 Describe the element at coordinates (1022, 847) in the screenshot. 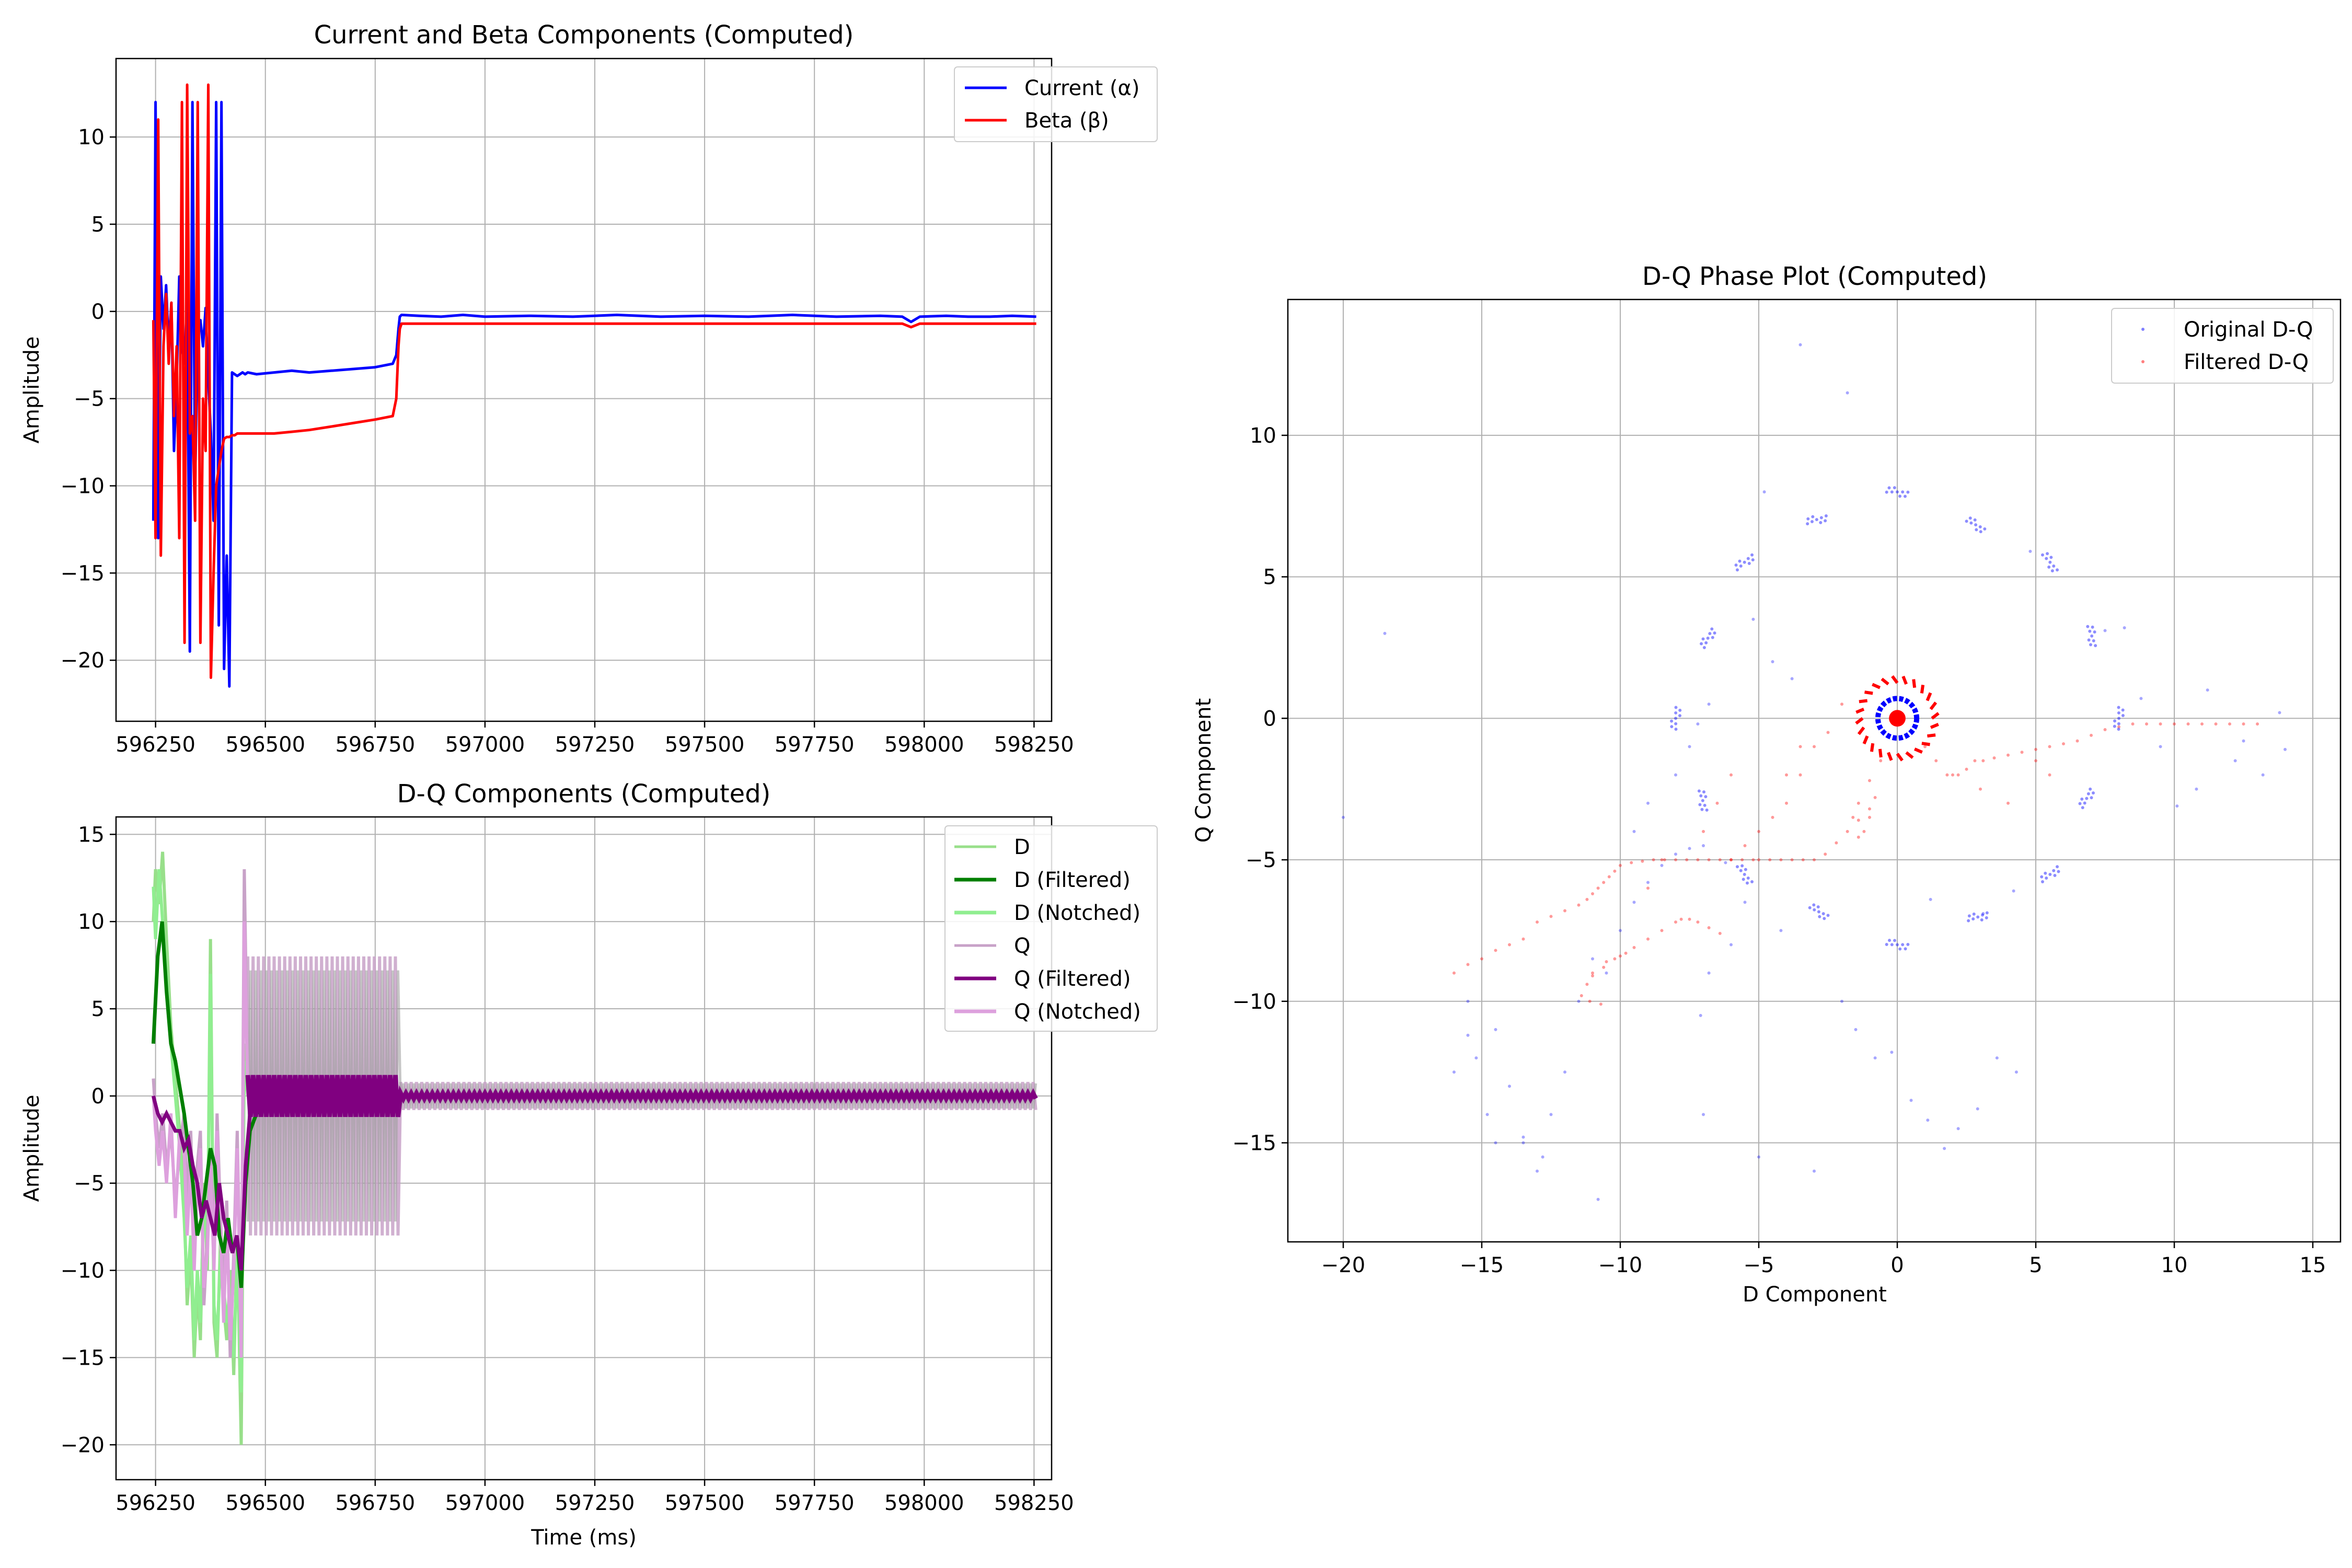

I see `legend-d: D` at that location.